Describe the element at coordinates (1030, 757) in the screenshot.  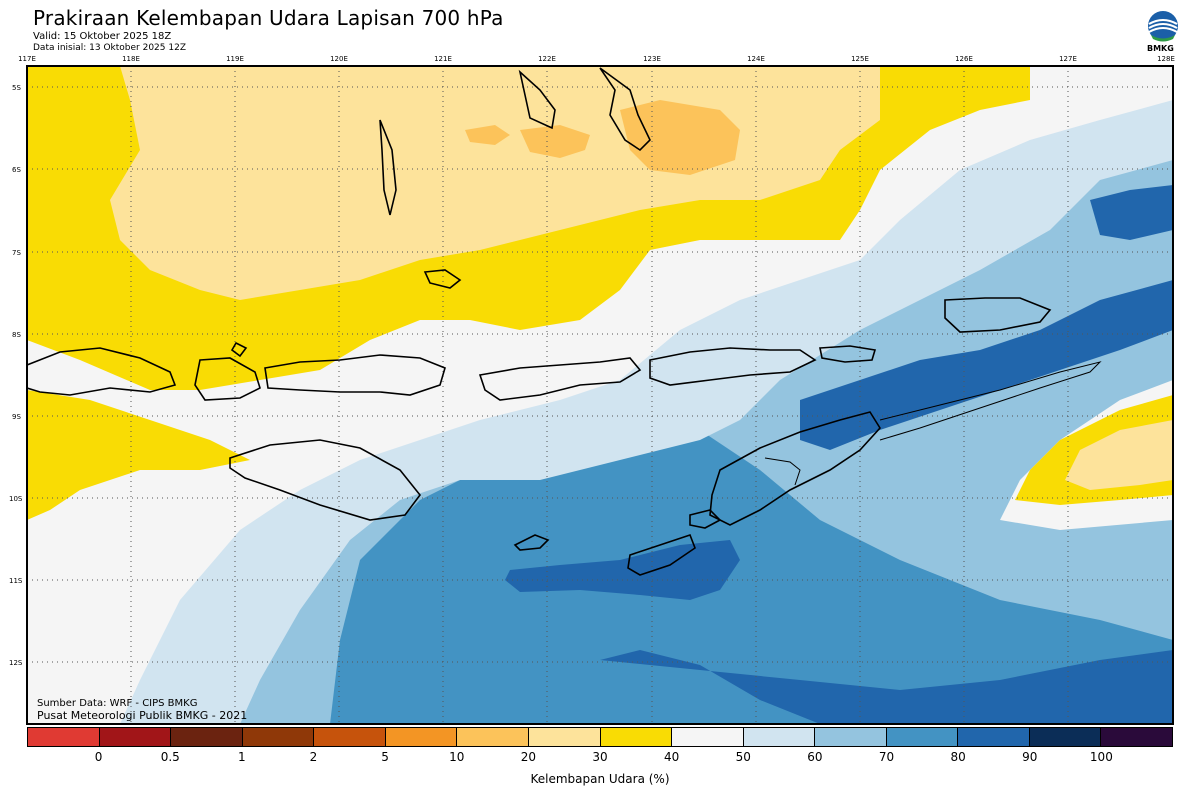
I see `colorbar-tick-label: 90` at that location.